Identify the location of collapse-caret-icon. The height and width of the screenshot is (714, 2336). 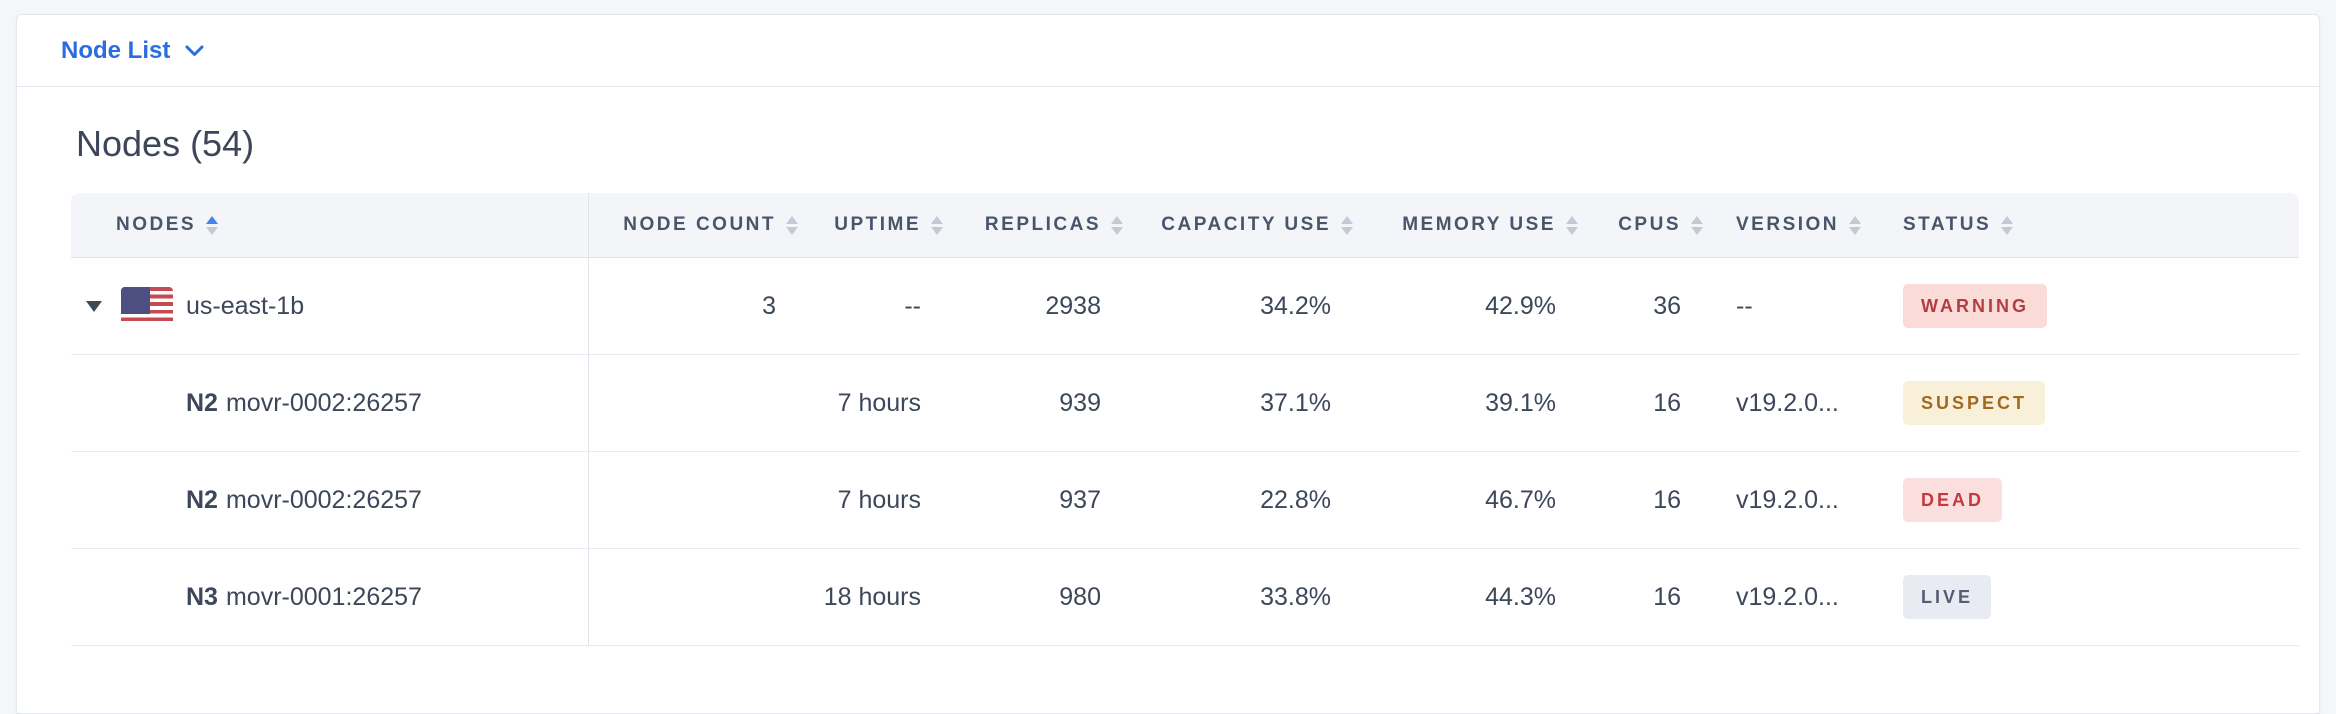
(94, 306).